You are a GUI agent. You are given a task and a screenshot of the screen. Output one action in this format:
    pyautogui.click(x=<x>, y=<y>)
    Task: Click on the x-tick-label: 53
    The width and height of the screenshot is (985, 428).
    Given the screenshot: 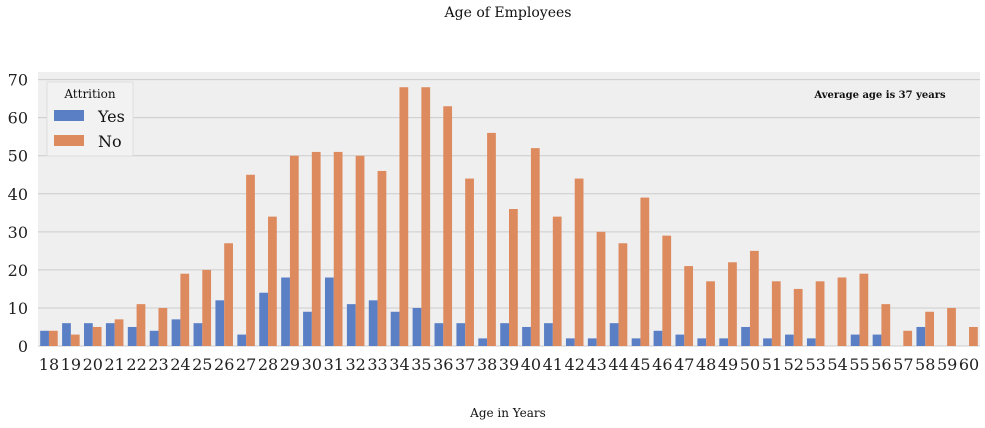 What is the action you would take?
    pyautogui.click(x=816, y=364)
    